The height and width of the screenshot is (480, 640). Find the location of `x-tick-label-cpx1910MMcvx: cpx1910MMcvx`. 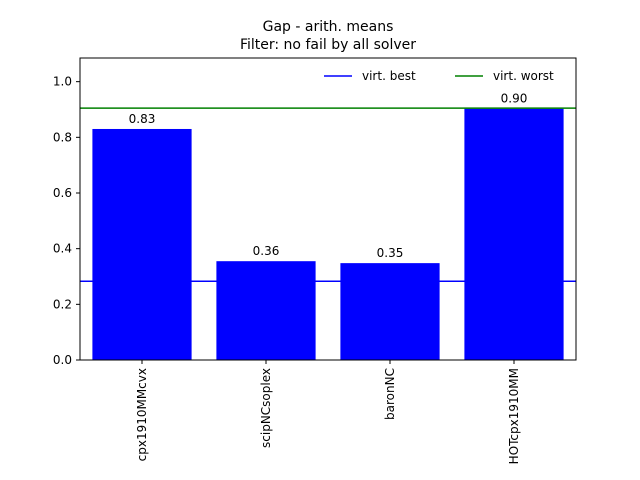

x-tick-label-cpx1910MMcvx: cpx1910MMcvx is located at coordinates (142, 414).